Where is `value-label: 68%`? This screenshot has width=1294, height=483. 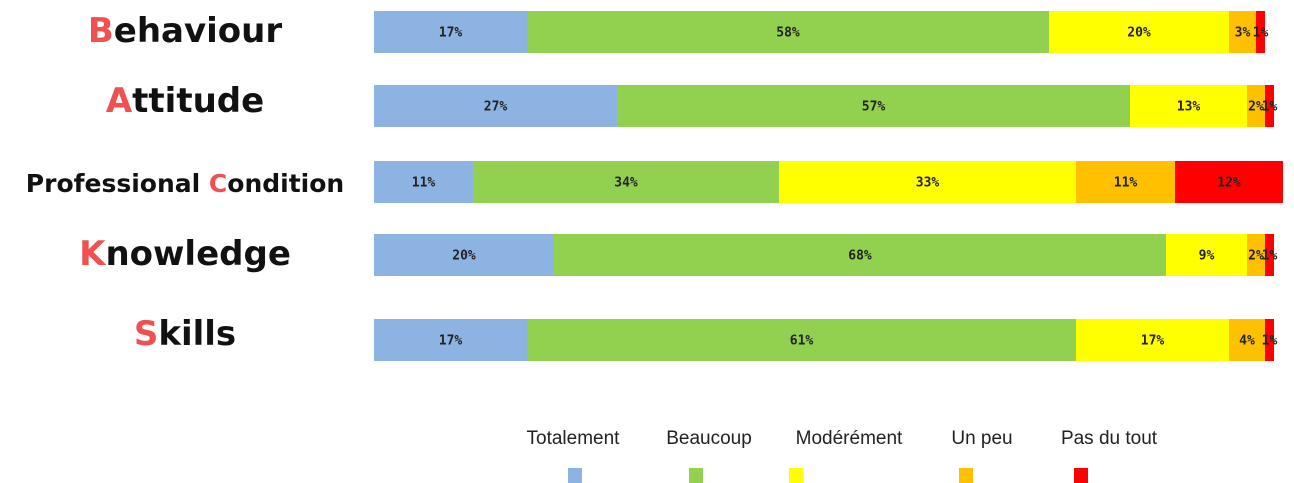 value-label: 68% is located at coordinates (860, 256).